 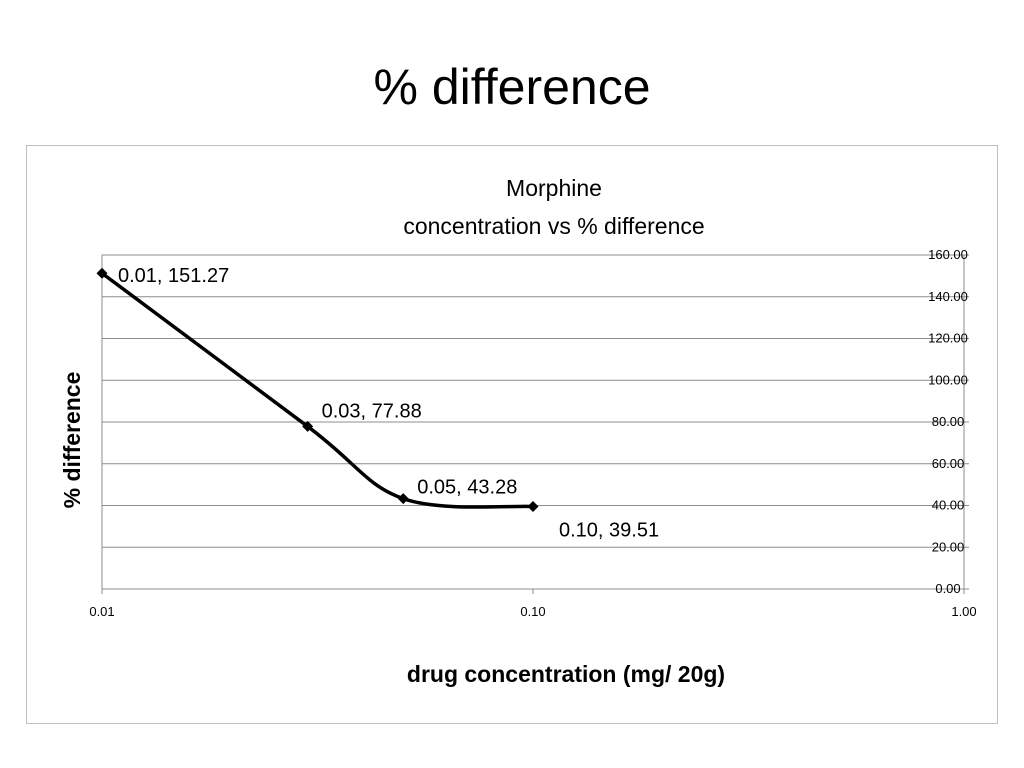 I want to click on y-tick-label: 40.00, so click(x=948, y=505).